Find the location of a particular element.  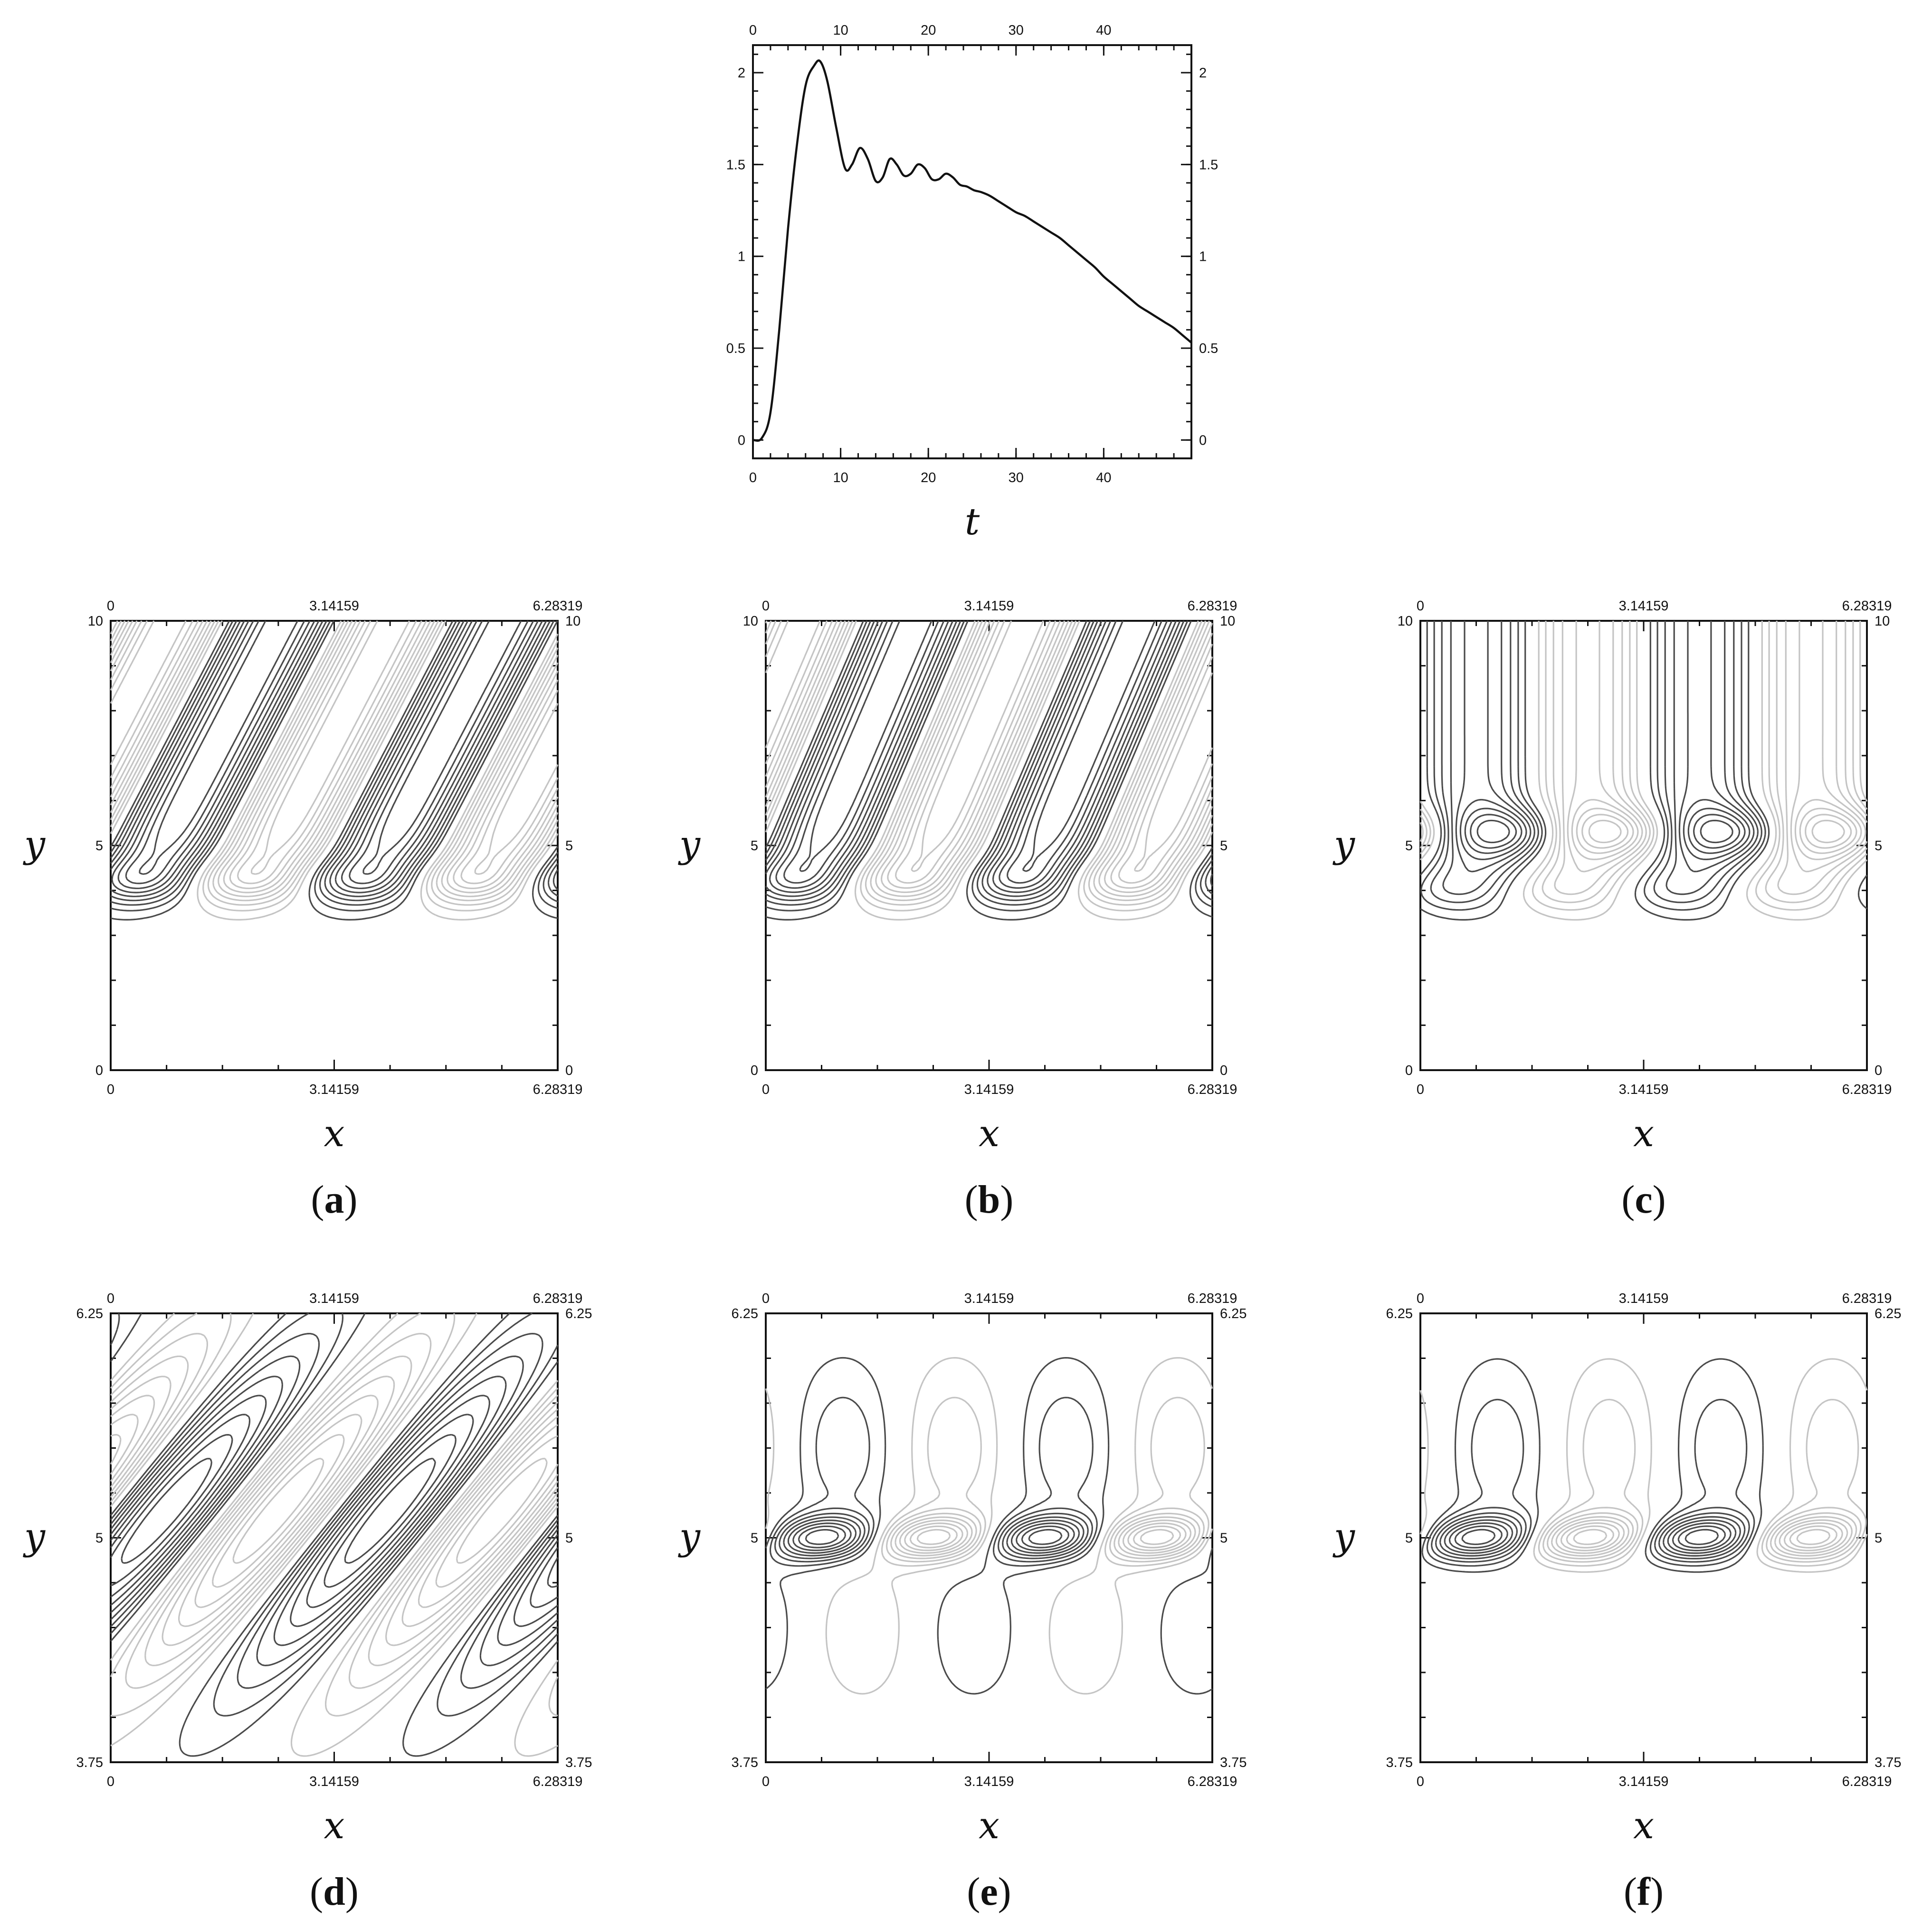

y-tick-label: 1.5 is located at coordinates (735, 164).